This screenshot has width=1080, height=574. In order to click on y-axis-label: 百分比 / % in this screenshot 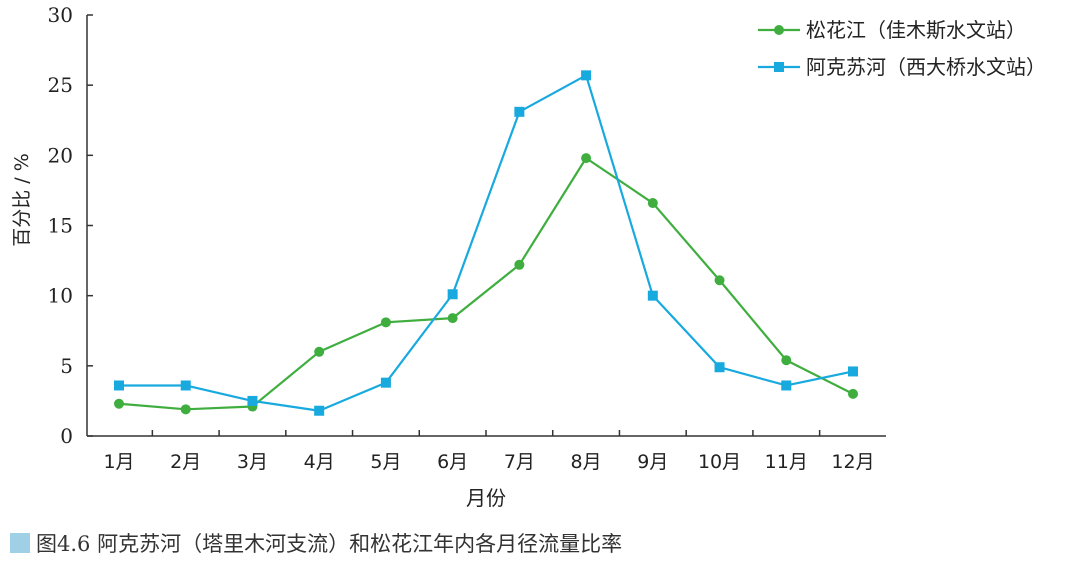, I will do `click(22, 200)`.